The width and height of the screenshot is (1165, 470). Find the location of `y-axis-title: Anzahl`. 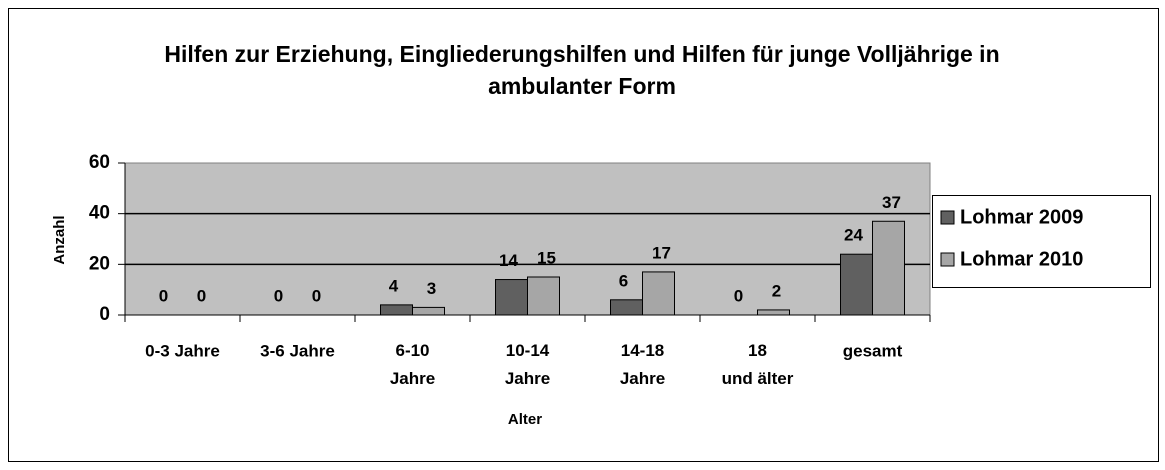

y-axis-title: Anzahl is located at coordinates (59, 239).